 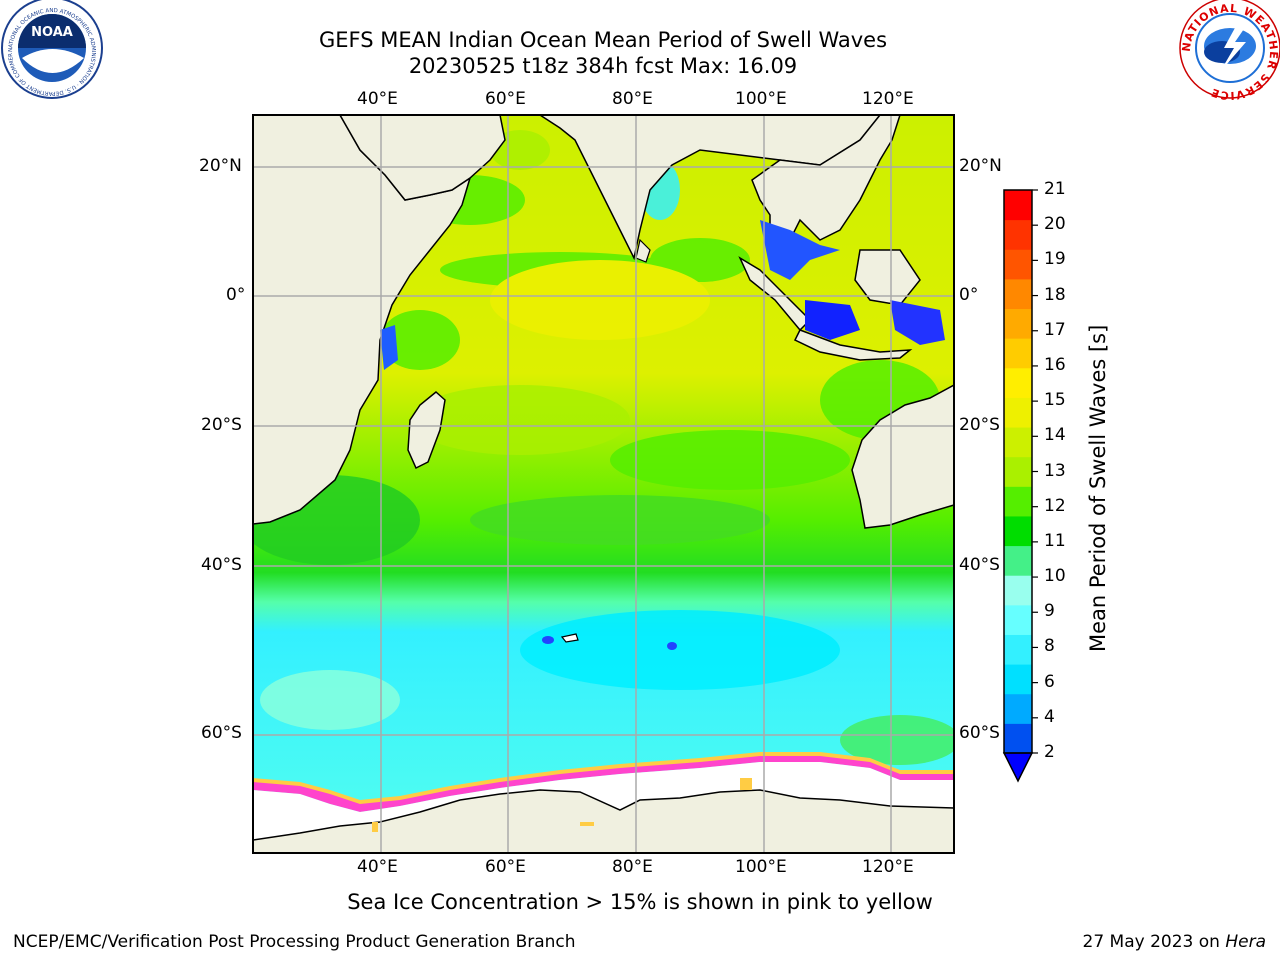 I want to click on land-antarctica, so click(x=603, y=821).